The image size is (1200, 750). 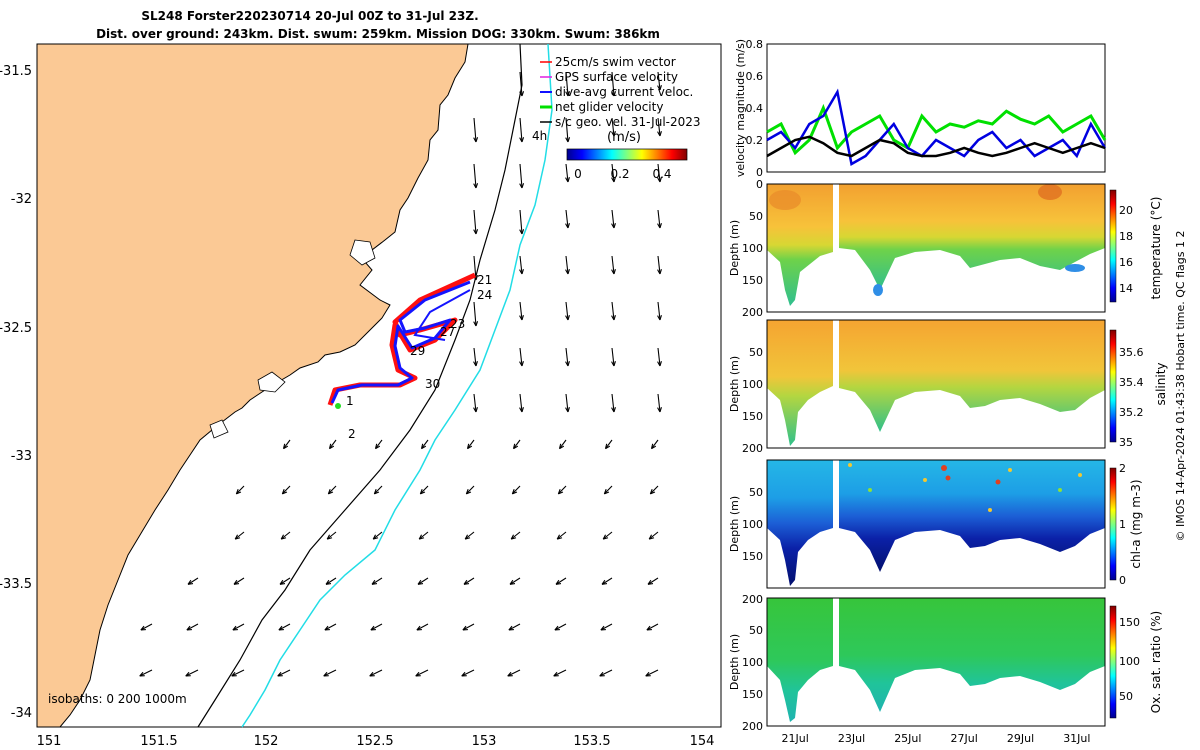 I want to click on svg-text: 2, so click(x=1122, y=468).